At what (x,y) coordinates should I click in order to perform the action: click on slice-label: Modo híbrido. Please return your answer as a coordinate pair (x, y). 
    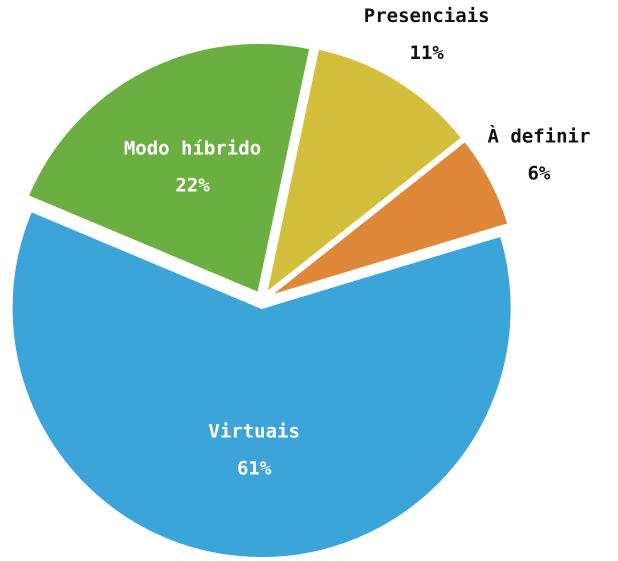
    Looking at the image, I should click on (192, 149).